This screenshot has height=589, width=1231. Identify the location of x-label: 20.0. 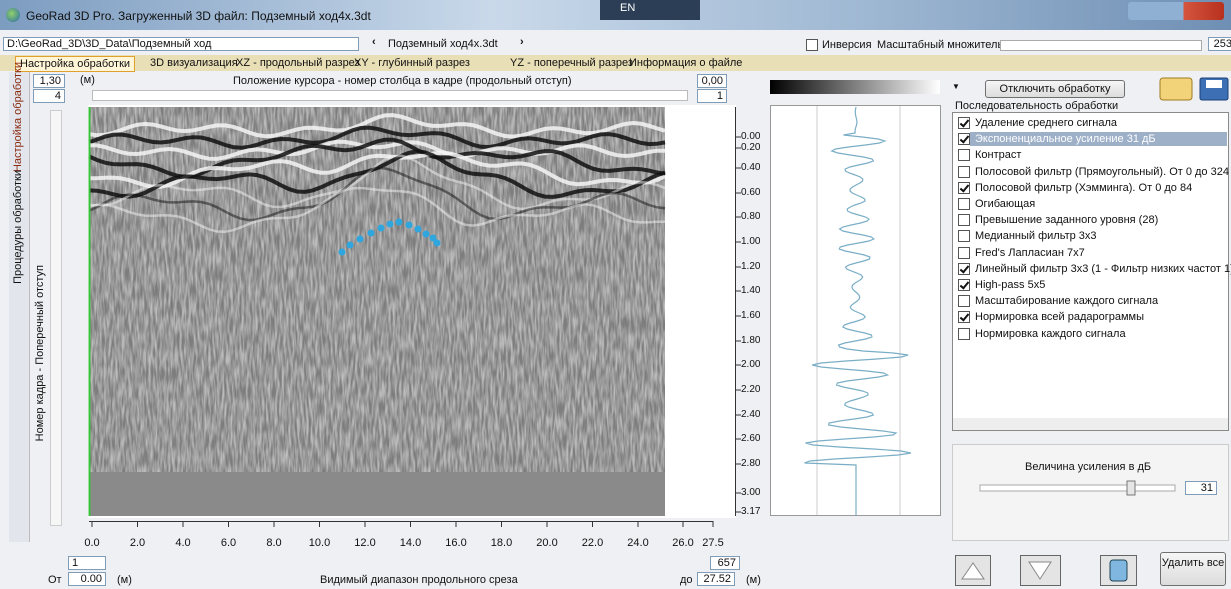
(547, 543).